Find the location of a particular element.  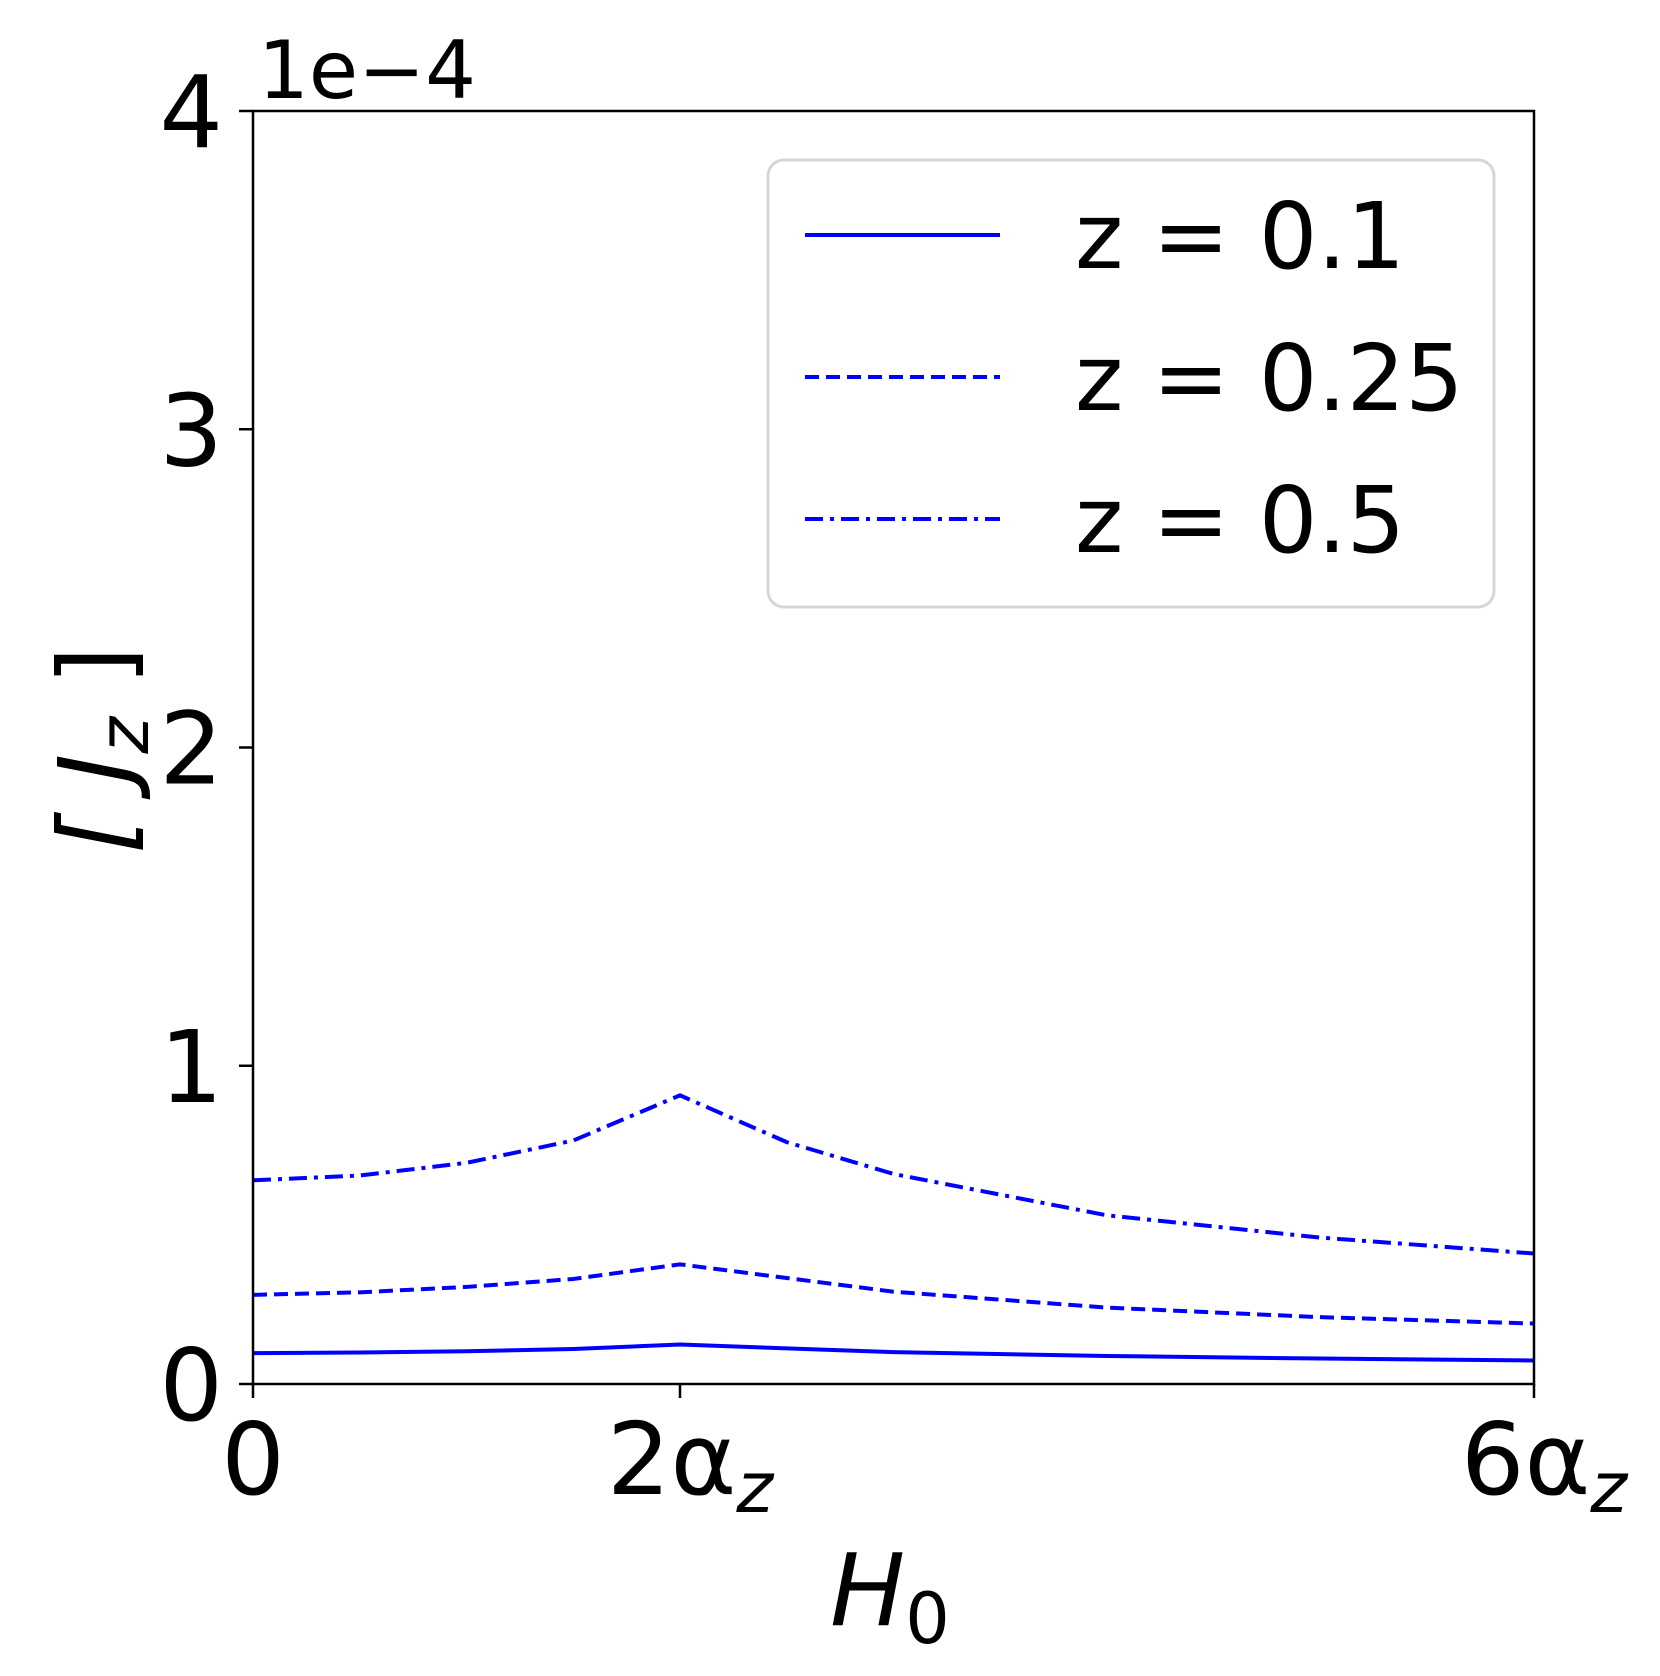

y-axis: 0 1 2 3 4 is located at coordinates (206, 749).